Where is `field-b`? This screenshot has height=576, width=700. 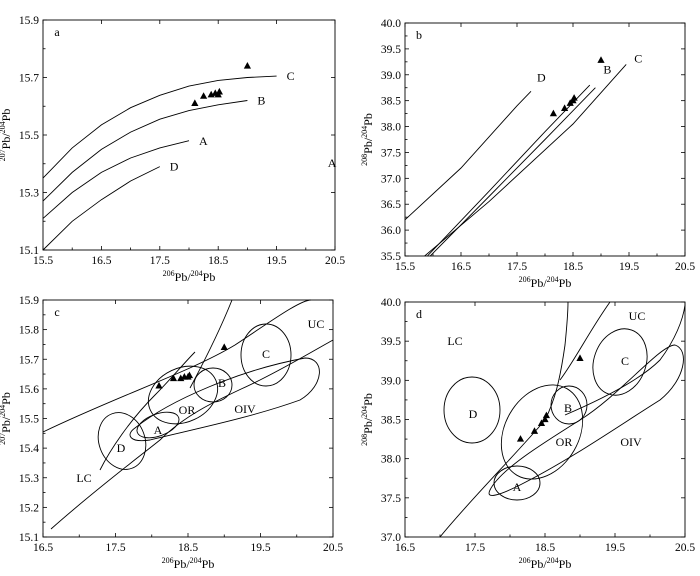
field-b is located at coordinates (213, 385).